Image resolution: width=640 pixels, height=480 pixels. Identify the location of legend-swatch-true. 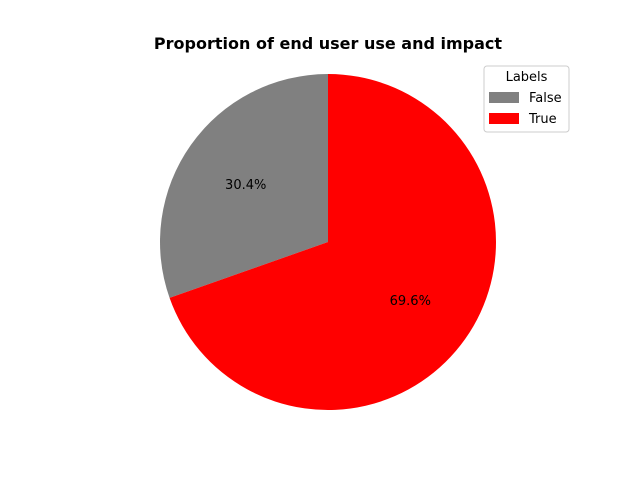
(504, 118).